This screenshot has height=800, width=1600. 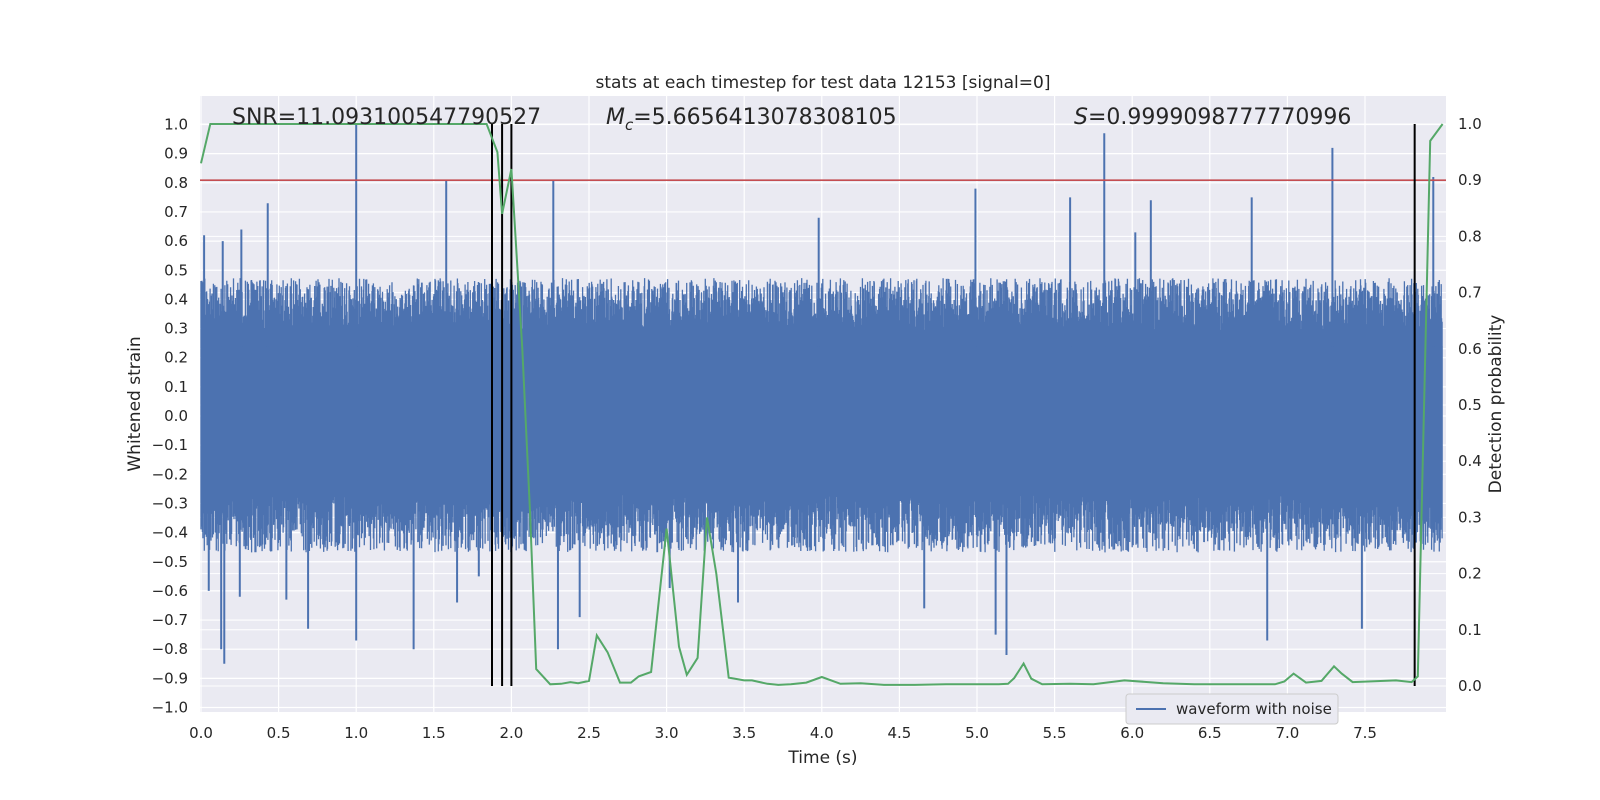 I want to click on x-tick-label: 0.0, so click(x=201, y=733).